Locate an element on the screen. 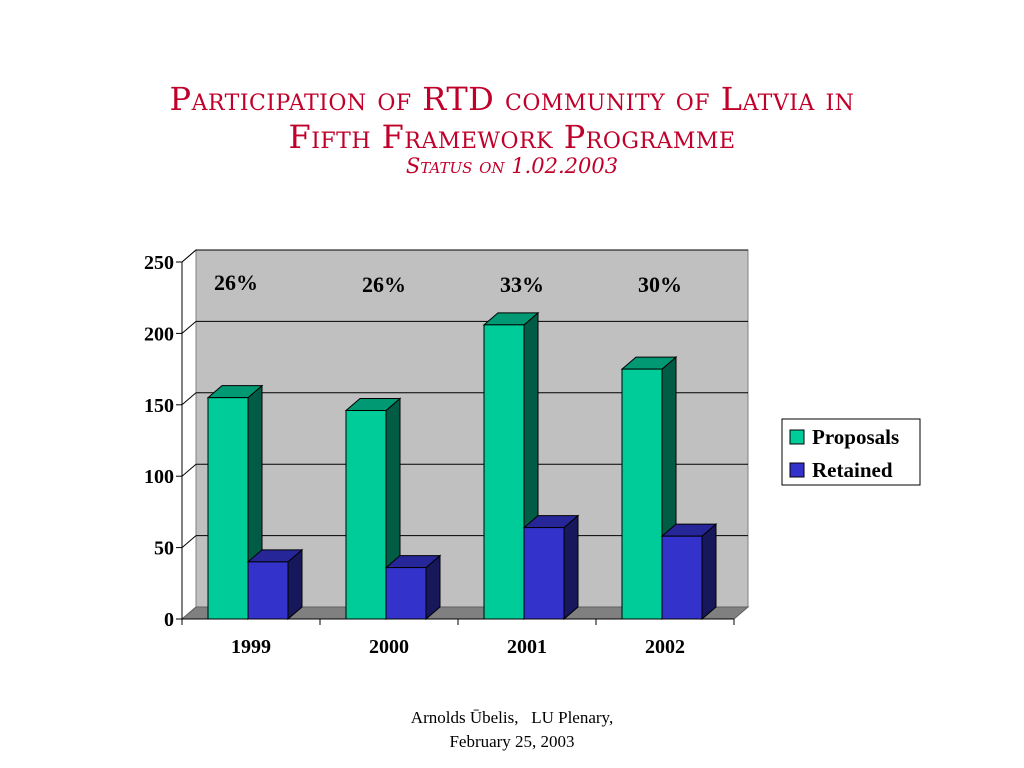 The height and width of the screenshot is (768, 1024). bar-proposals-2001 is located at coordinates (504, 472).